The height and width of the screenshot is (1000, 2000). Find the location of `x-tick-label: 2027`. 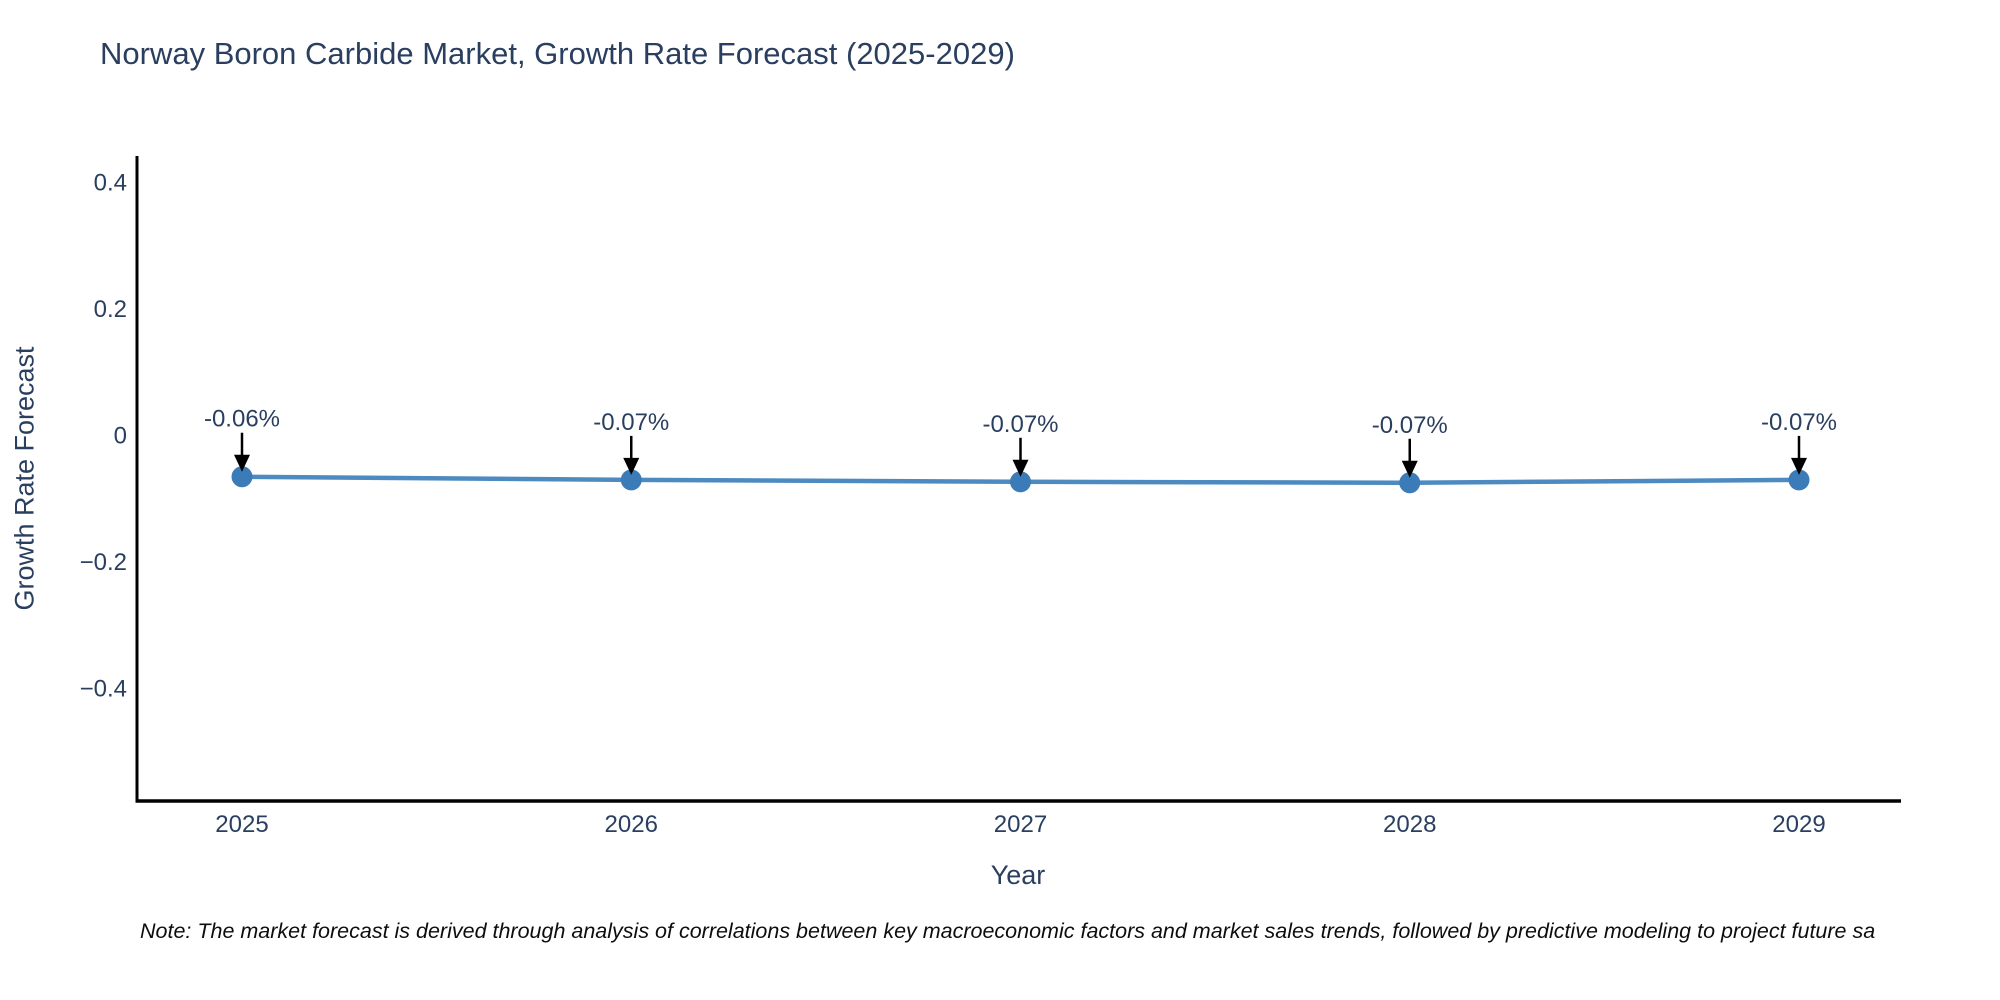

x-tick-label: 2027 is located at coordinates (1020, 824).